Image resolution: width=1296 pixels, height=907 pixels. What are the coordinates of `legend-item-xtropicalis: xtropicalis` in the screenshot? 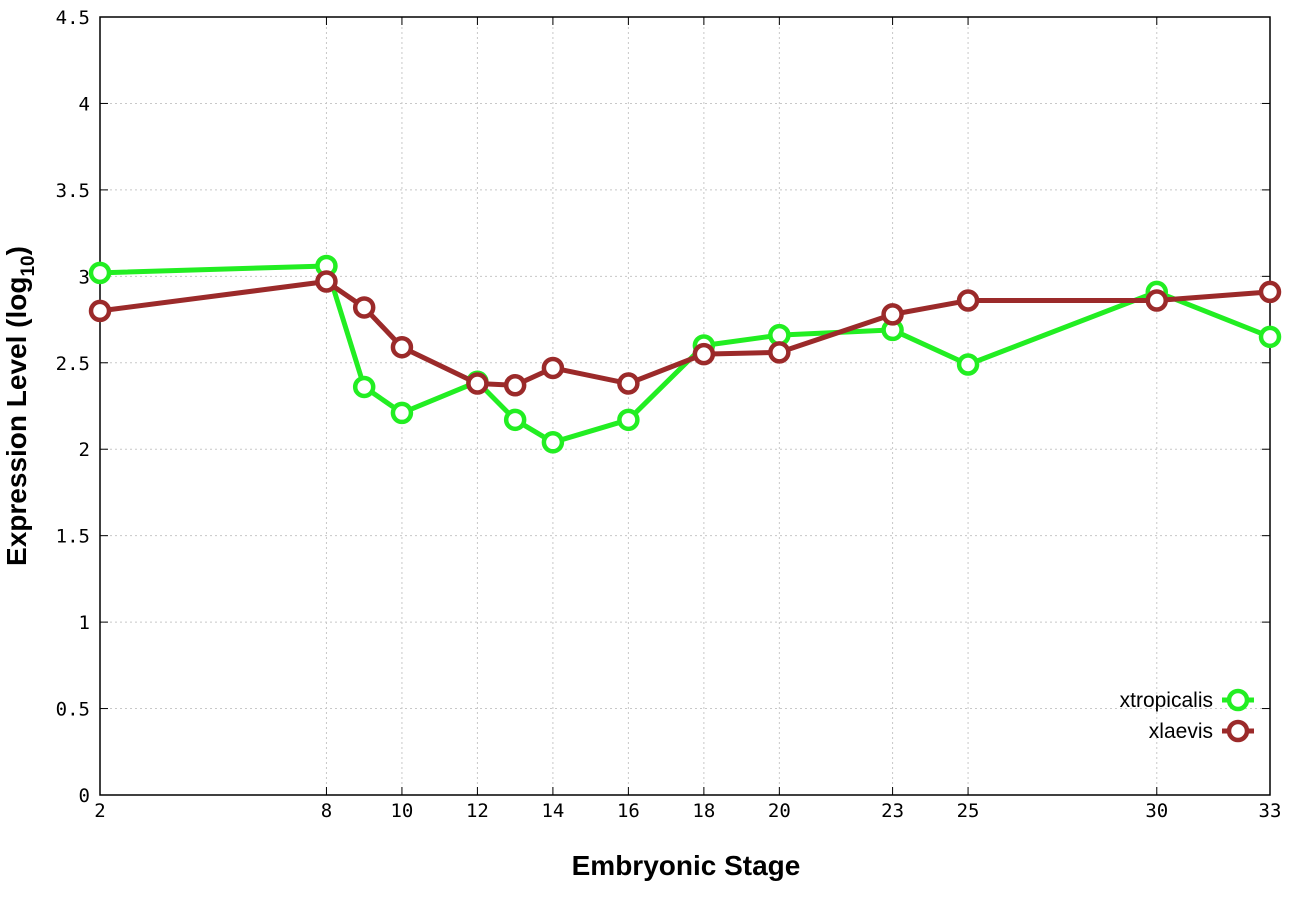 It's located at (1187, 700).